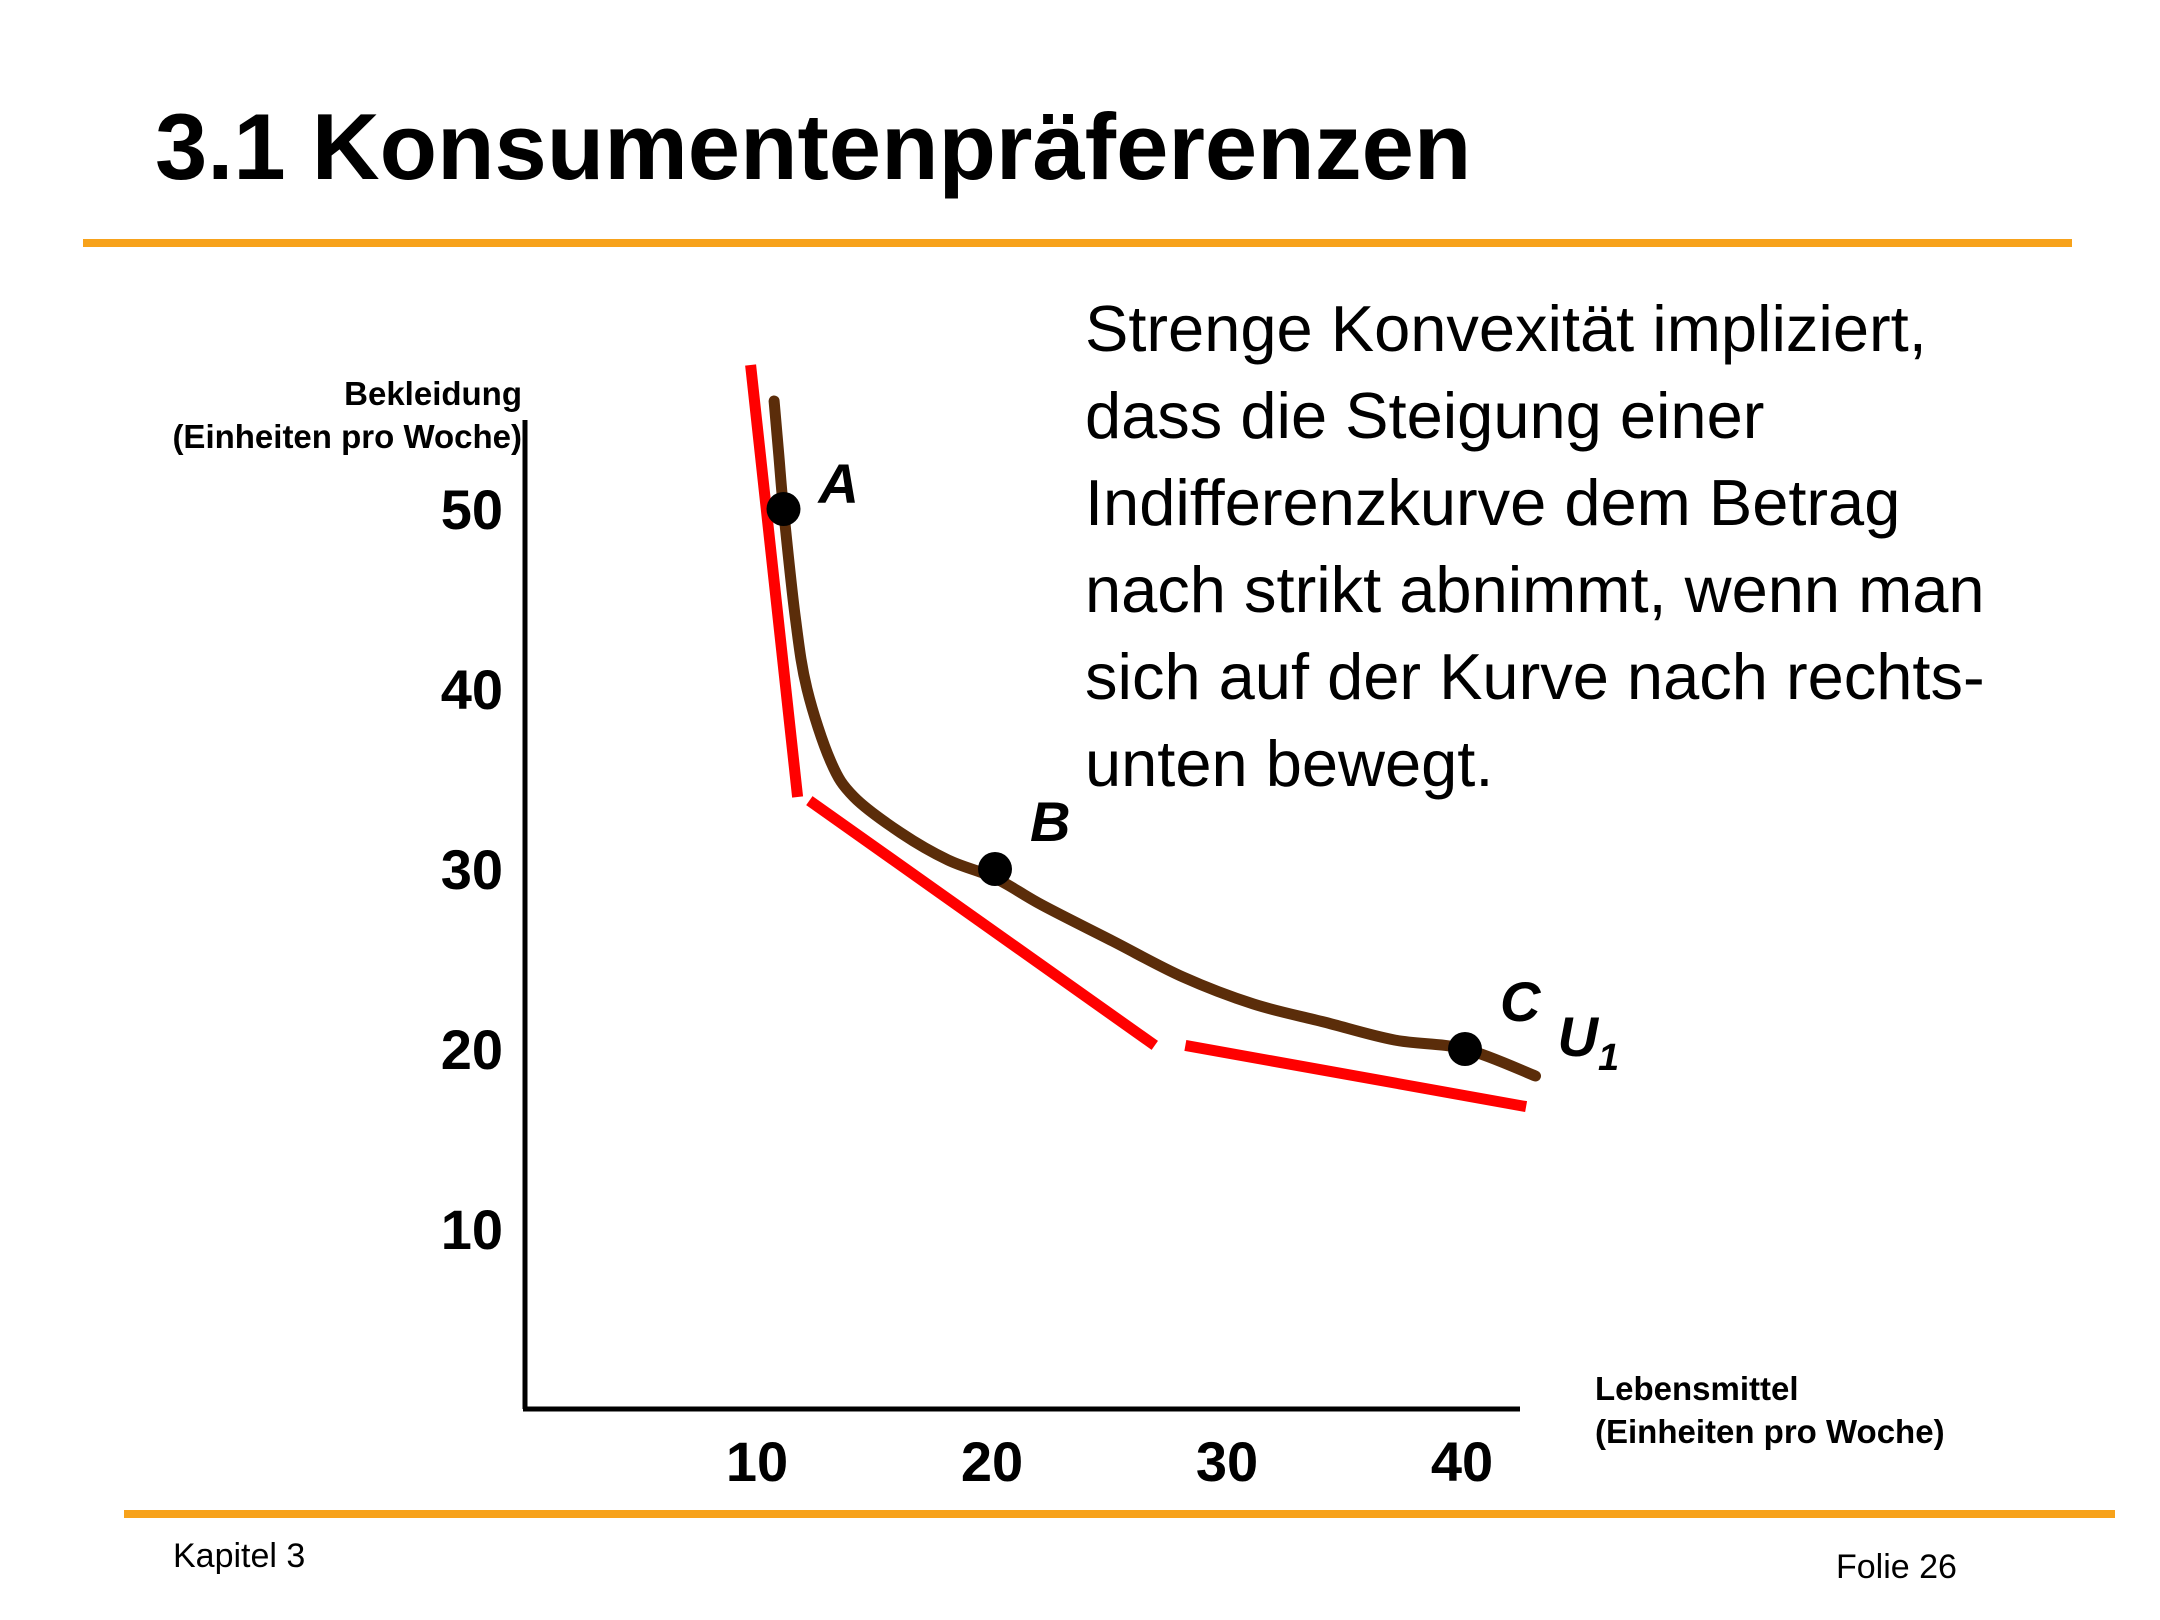  Describe the element at coordinates (774, 581) in the screenshot. I see `tangent-line-a` at that location.